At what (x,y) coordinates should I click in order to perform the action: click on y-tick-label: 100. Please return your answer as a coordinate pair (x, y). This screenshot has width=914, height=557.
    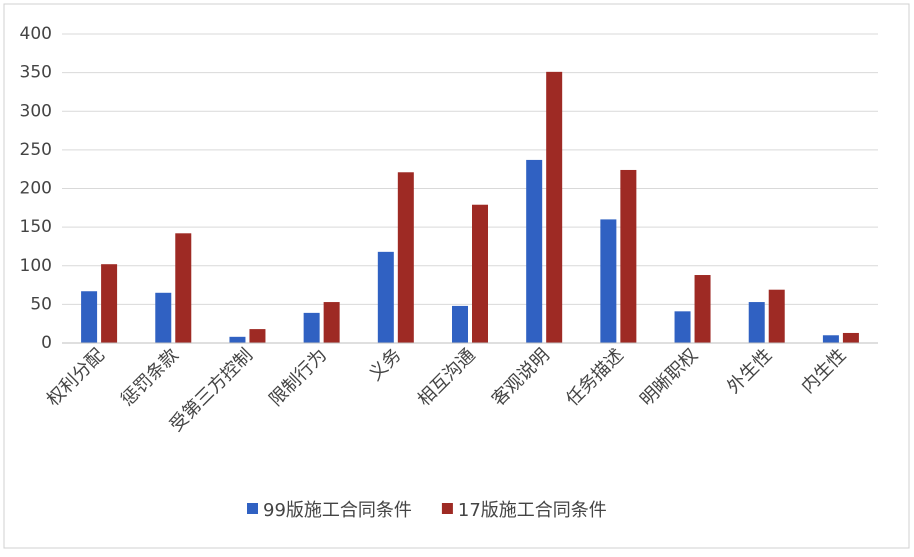
    Looking at the image, I should click on (36, 266).